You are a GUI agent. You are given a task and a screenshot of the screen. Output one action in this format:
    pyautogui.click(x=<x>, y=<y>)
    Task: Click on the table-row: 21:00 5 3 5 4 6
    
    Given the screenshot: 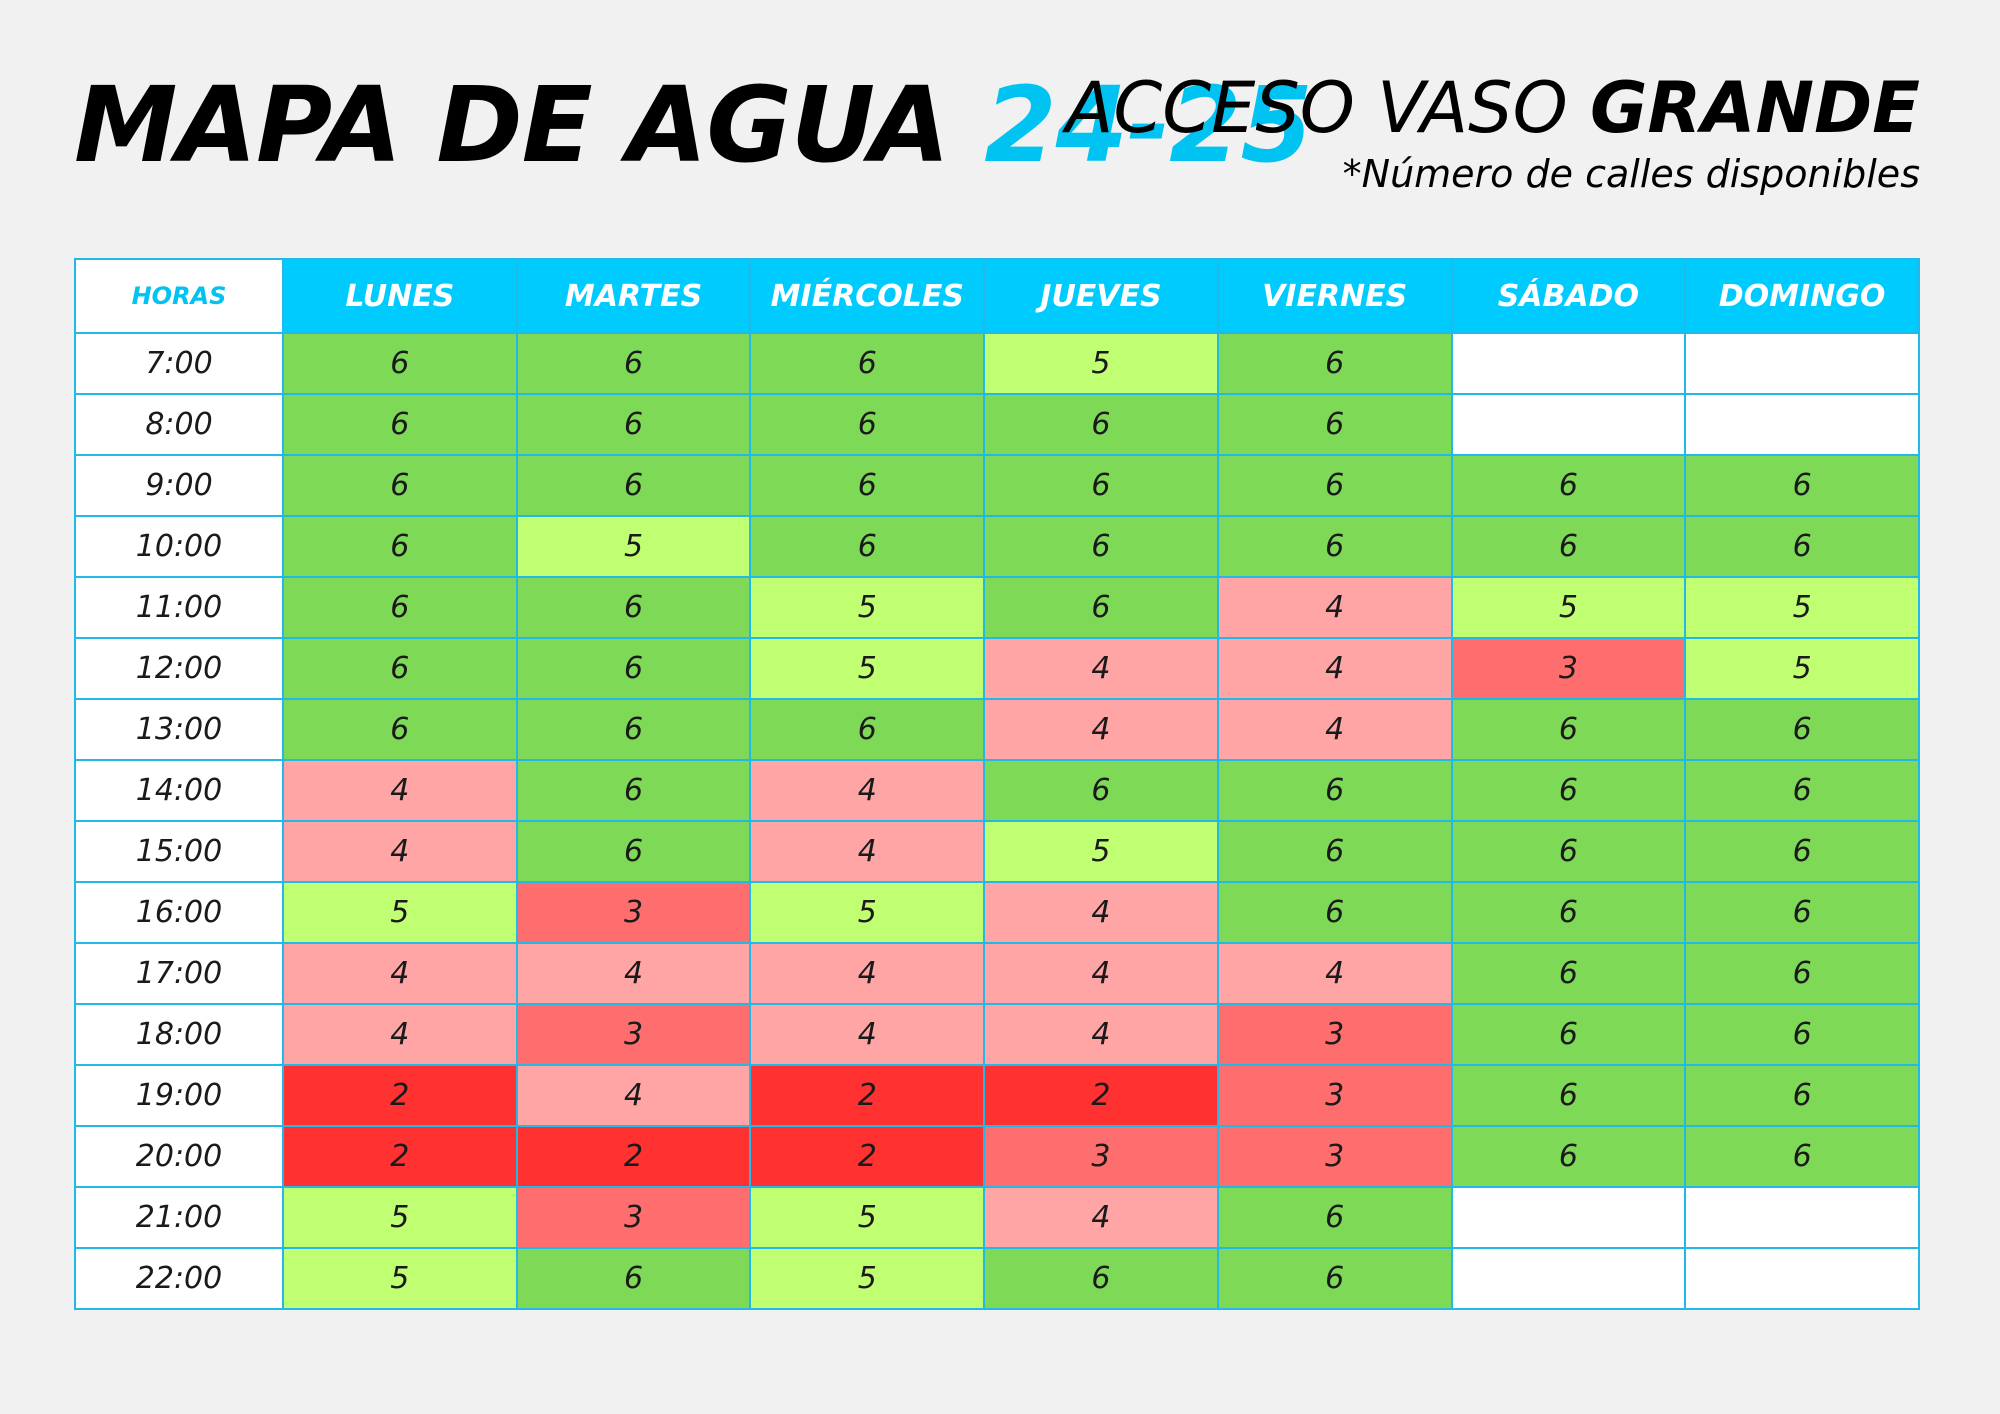 What is the action you would take?
    pyautogui.click(x=997, y=1217)
    